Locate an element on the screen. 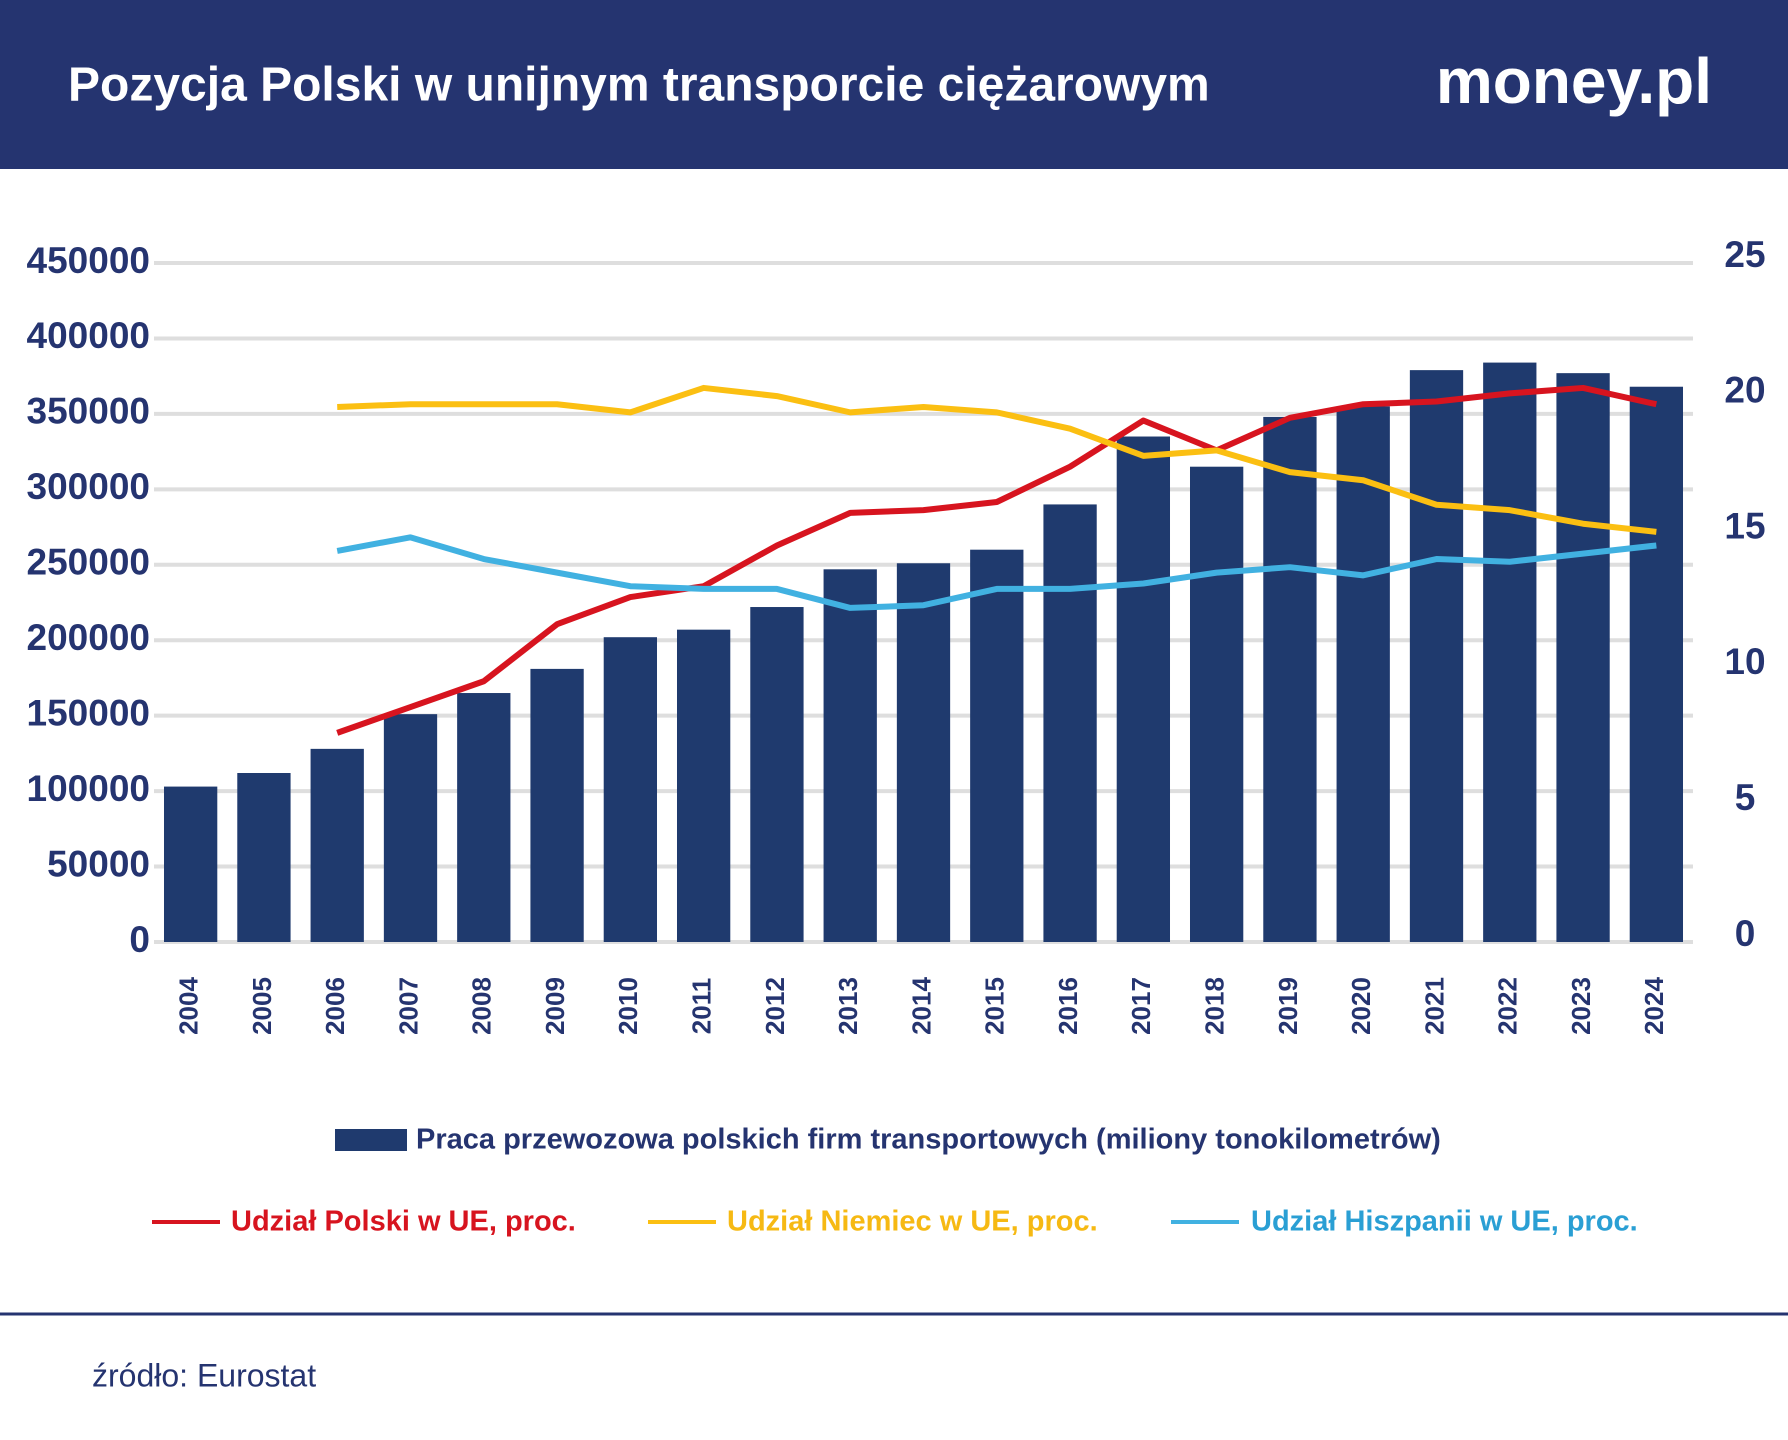 This screenshot has width=1788, height=1440. y-tick-label: 300000 is located at coordinates (88, 486).